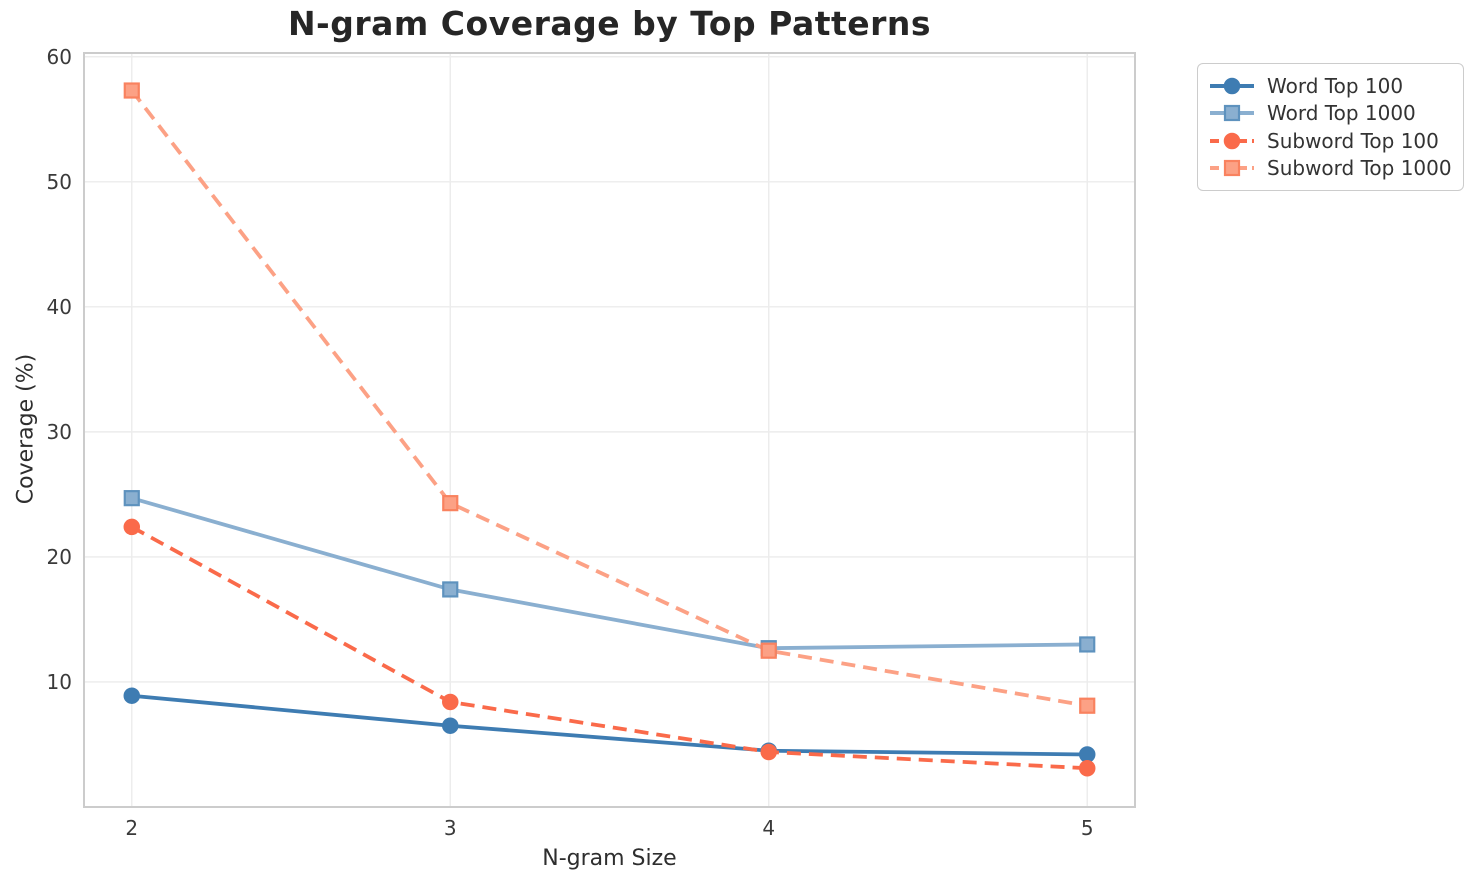 The image size is (1479, 885). What do you see at coordinates (1359, 168) in the screenshot?
I see `legend-label: Subword Top 1000` at bounding box center [1359, 168].